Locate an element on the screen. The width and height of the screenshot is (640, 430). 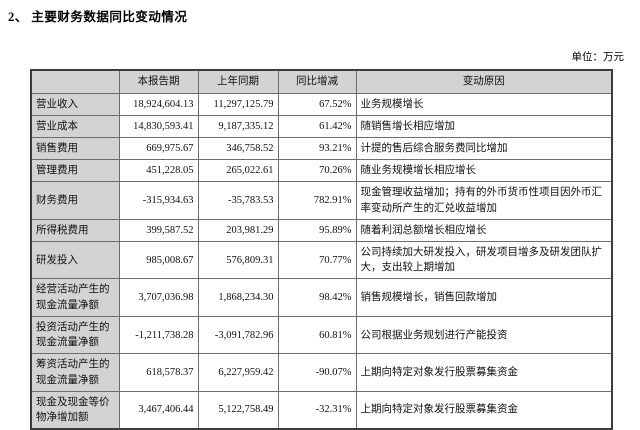
col-header-reason: 变动原因 is located at coordinates (484, 81).